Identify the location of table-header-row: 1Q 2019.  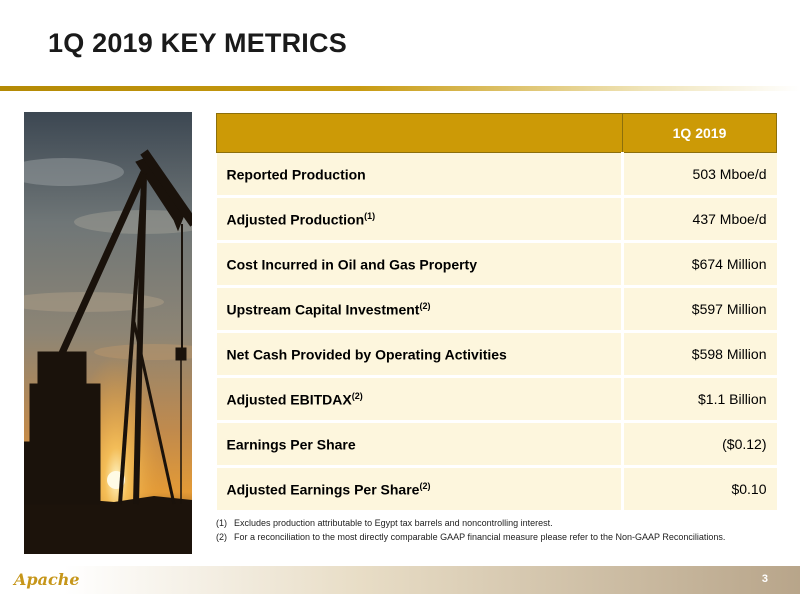
(496, 133).